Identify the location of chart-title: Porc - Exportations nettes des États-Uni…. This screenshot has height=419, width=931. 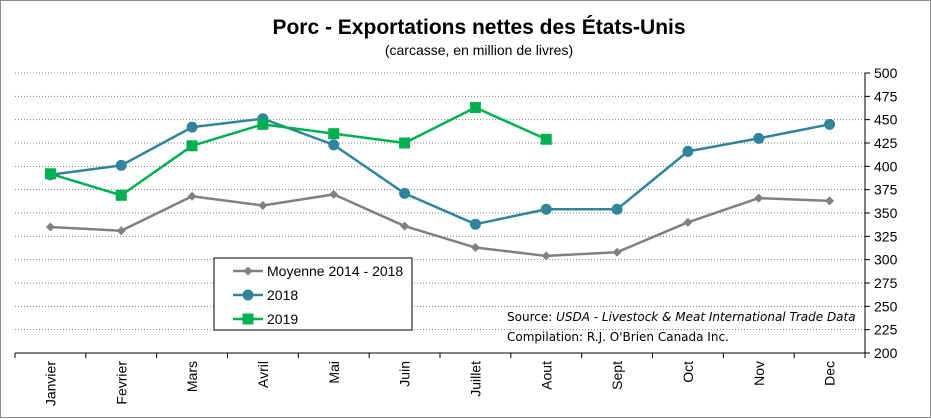
(478, 27).